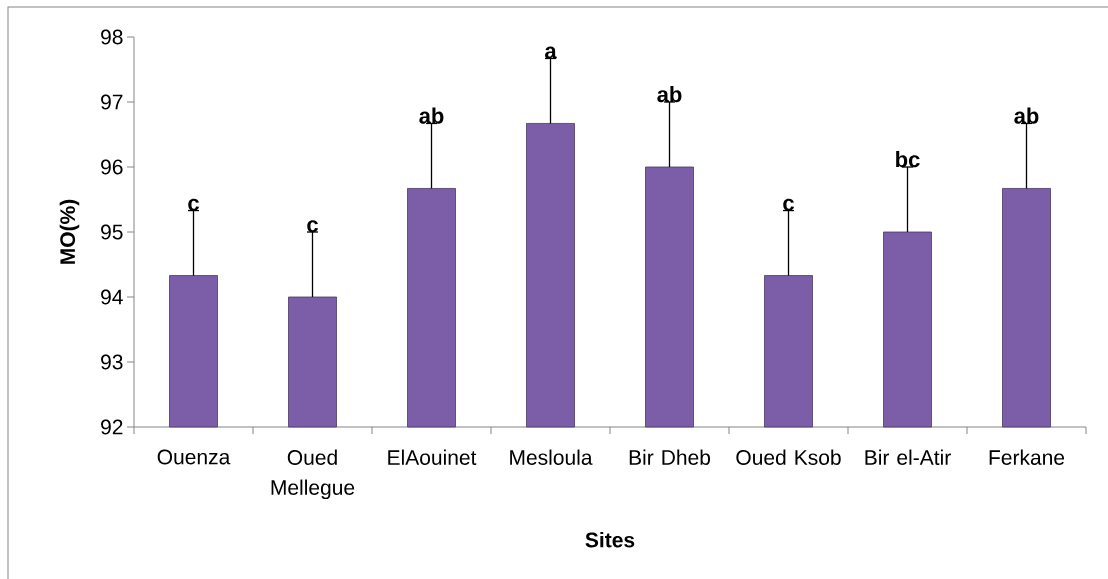 The image size is (1108, 579). What do you see at coordinates (112, 37) in the screenshot?
I see `y-tick-label: 98` at bounding box center [112, 37].